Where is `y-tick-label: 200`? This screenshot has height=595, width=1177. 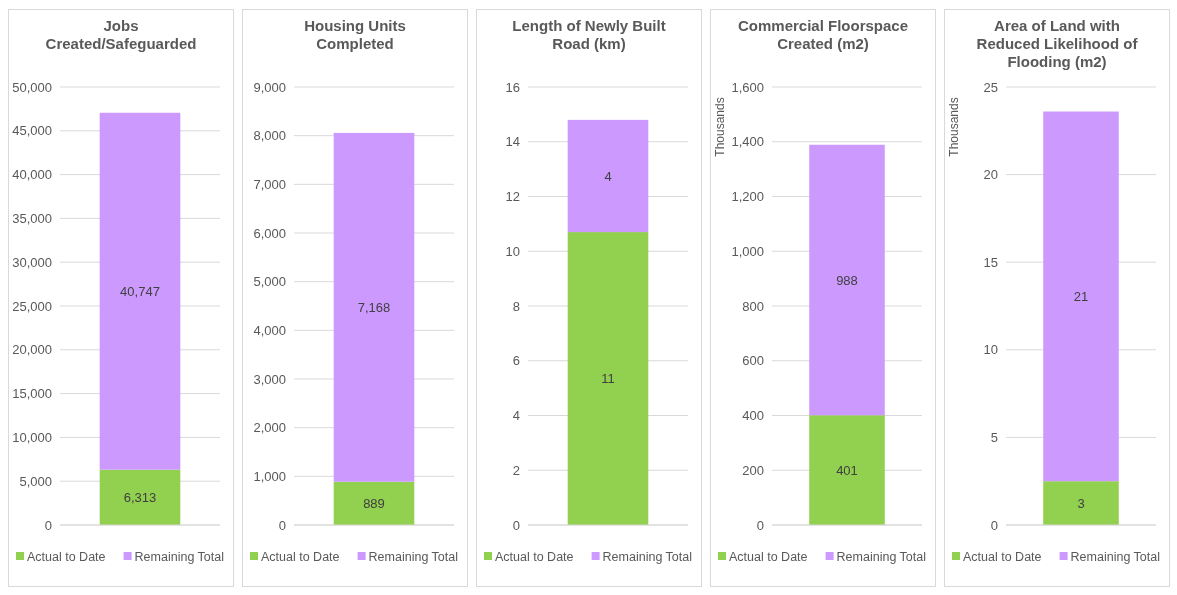 y-tick-label: 200 is located at coordinates (753, 470).